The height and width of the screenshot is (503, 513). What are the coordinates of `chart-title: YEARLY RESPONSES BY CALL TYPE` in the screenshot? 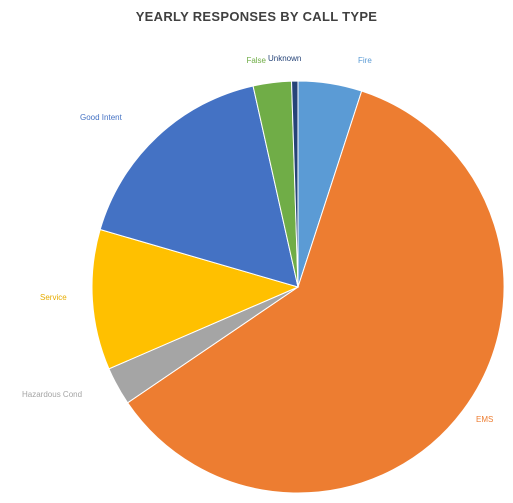 It's located at (256, 16).